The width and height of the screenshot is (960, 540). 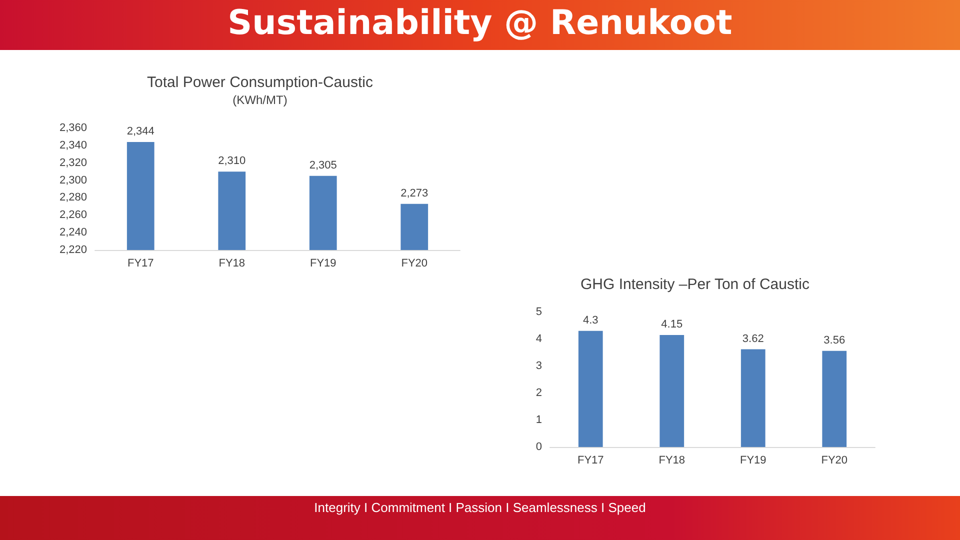 I want to click on data-label: 2,310, so click(x=232, y=161).